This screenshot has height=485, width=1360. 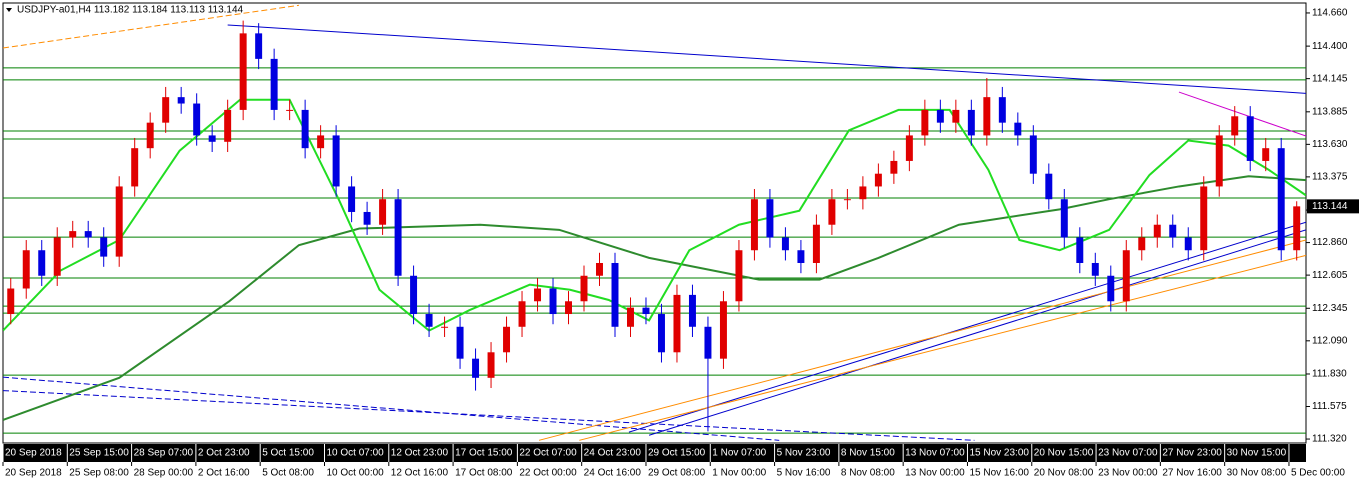 I want to click on x-tick-label-lower: 25 Sep 08:00, so click(x=99, y=473).